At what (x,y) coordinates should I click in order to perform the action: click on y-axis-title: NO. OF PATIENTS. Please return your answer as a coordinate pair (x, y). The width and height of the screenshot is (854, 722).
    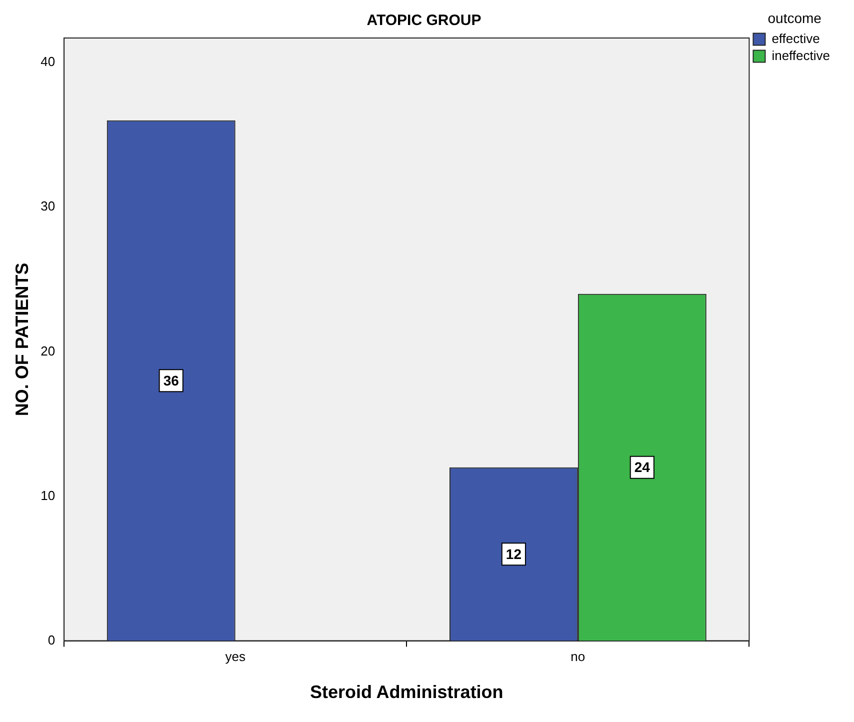
    Looking at the image, I should click on (22, 339).